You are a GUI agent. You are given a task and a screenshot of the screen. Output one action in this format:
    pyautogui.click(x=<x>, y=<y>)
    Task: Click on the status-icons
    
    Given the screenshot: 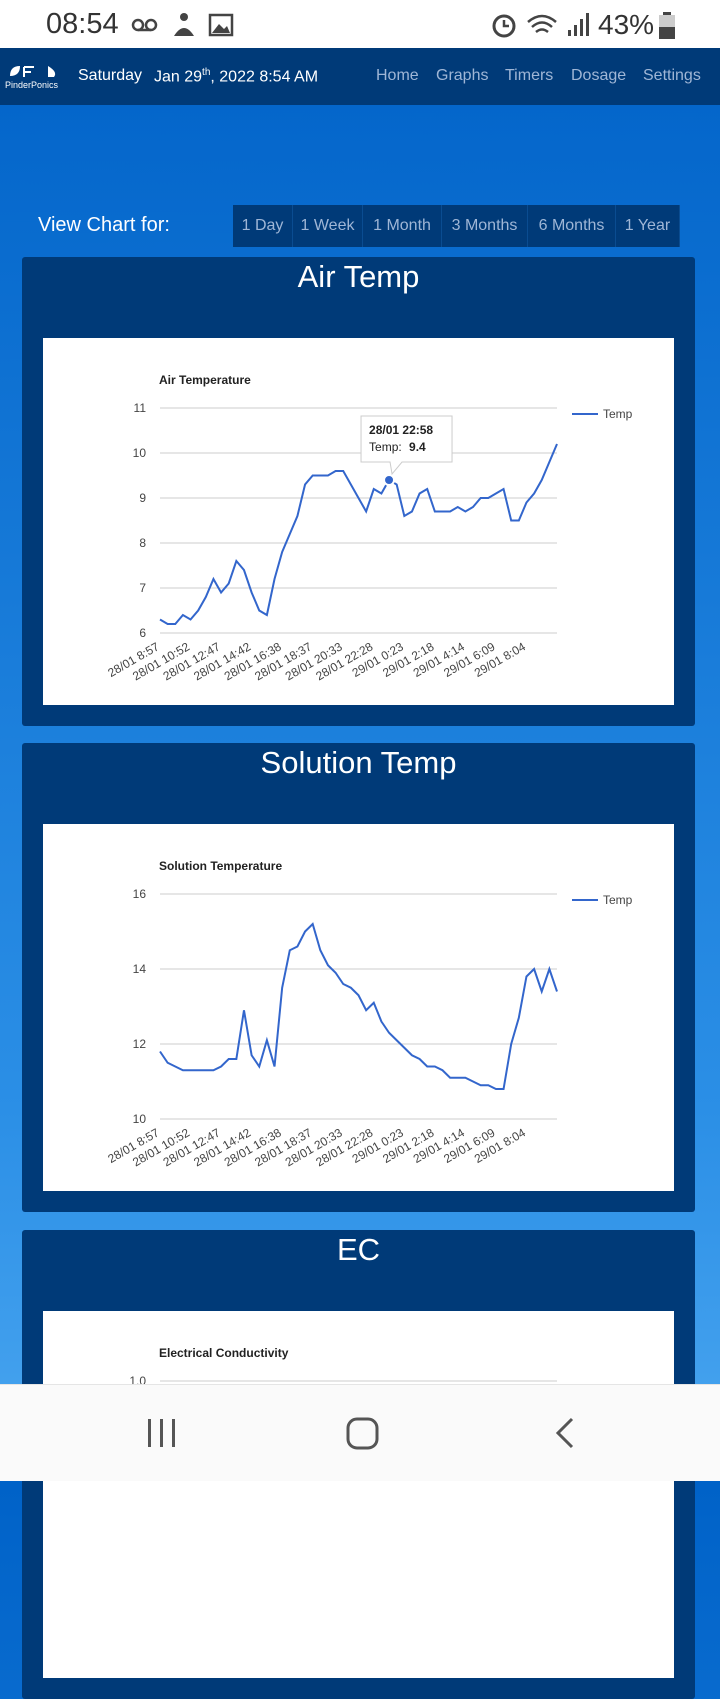 What is the action you would take?
    pyautogui.click(x=182, y=25)
    